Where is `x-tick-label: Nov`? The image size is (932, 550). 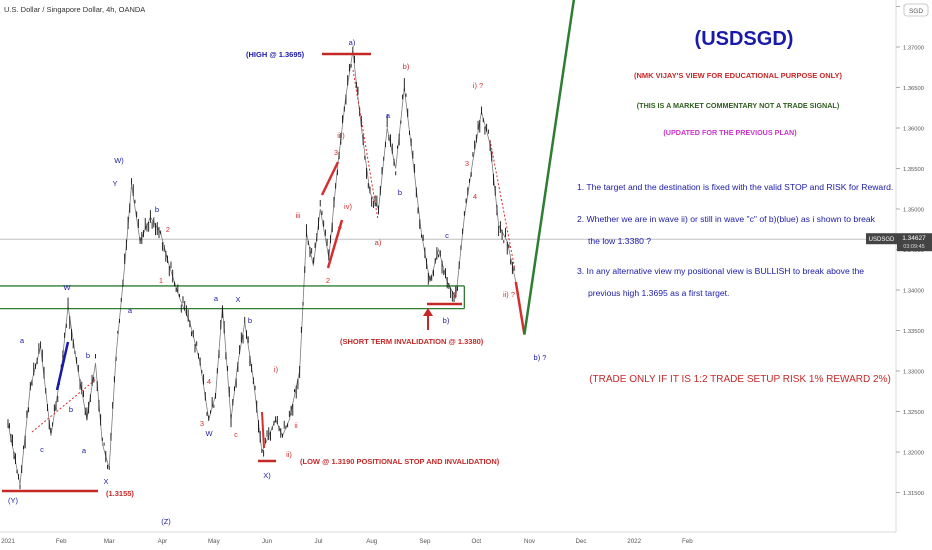 x-tick-label: Nov is located at coordinates (530, 541).